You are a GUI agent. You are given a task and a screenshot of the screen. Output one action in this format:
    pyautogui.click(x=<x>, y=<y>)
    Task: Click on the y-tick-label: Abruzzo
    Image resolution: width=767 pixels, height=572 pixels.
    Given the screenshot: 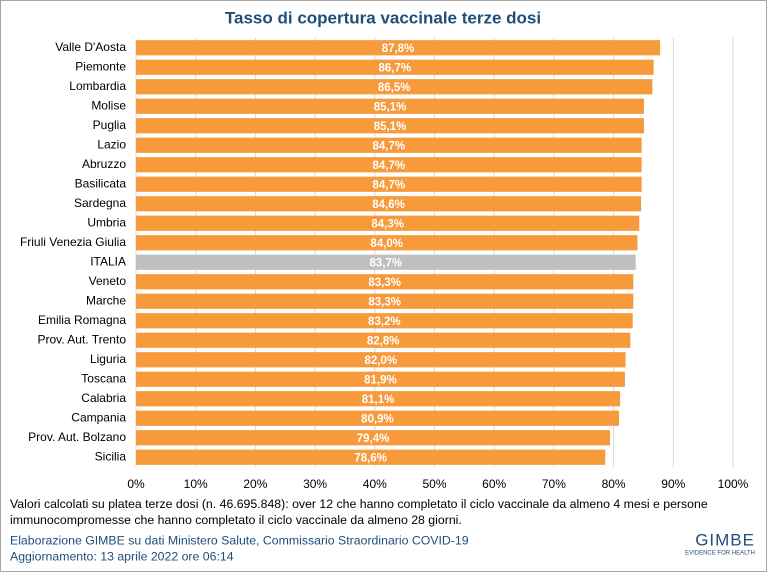 What is the action you would take?
    pyautogui.click(x=104, y=164)
    